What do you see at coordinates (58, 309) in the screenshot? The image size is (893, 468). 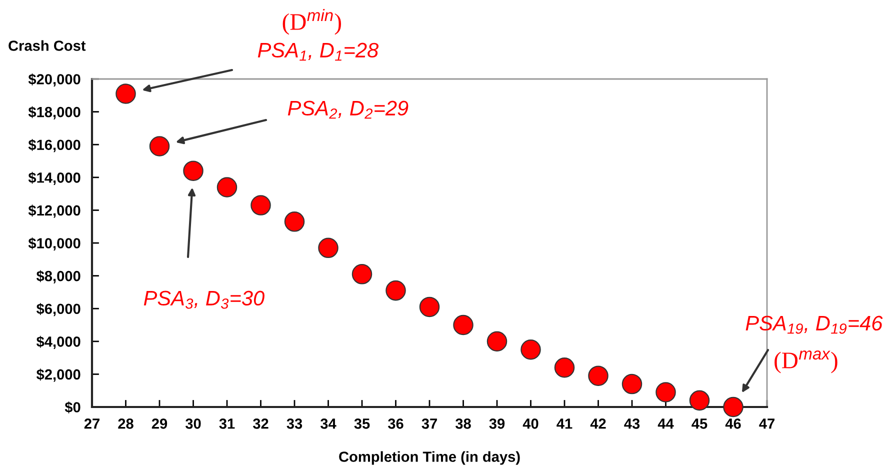 I see `y-tick-label: $6,000` at bounding box center [58, 309].